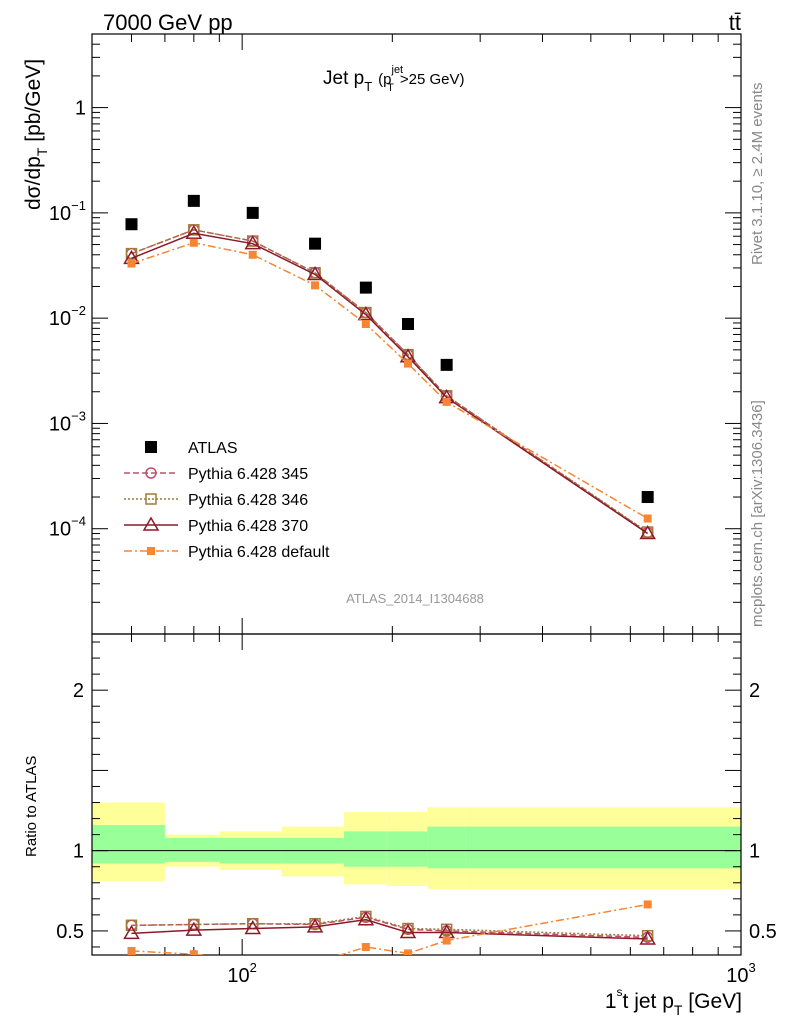 The image size is (786, 1024). What do you see at coordinates (191, 448) in the screenshot?
I see `legend-entry-0: ATLAS` at bounding box center [191, 448].